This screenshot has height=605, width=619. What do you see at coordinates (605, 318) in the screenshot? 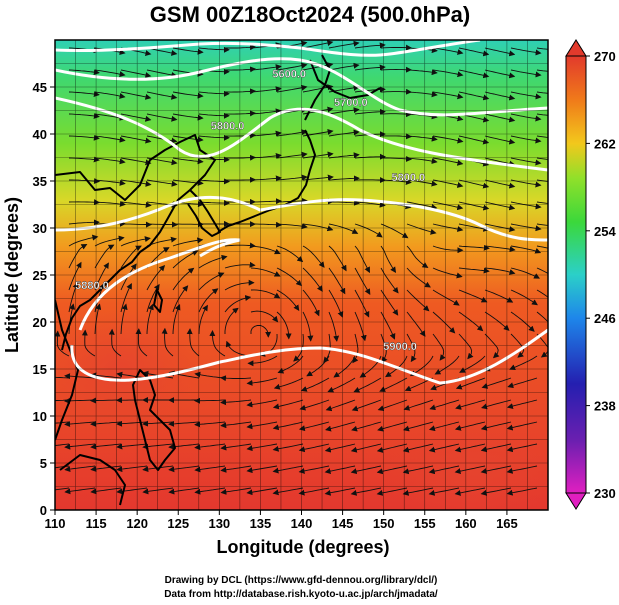
I see `colorbar-tick-label: 246` at bounding box center [605, 318].